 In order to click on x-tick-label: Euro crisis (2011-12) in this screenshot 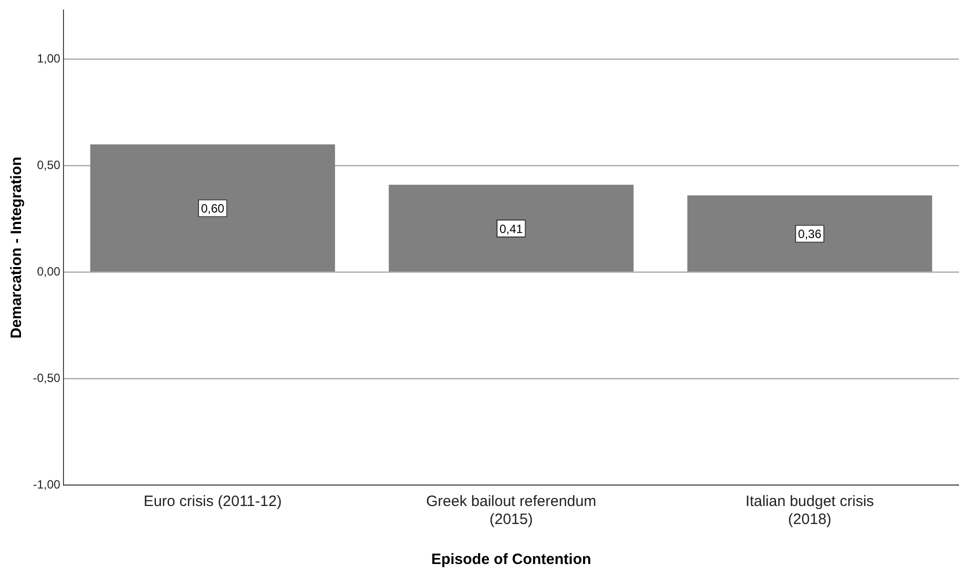, I will do `click(213, 501)`.